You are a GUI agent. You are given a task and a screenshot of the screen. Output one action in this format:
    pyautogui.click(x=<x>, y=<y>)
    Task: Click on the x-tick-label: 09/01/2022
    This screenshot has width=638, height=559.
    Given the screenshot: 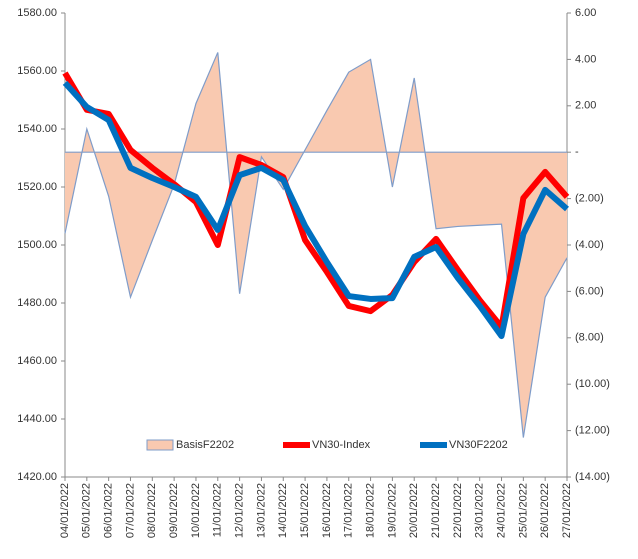 What is the action you would take?
    pyautogui.click(x=174, y=510)
    